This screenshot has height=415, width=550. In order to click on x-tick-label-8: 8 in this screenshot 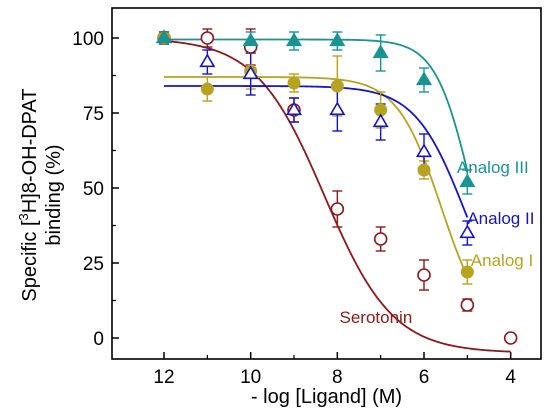, I will do `click(337, 377)`.